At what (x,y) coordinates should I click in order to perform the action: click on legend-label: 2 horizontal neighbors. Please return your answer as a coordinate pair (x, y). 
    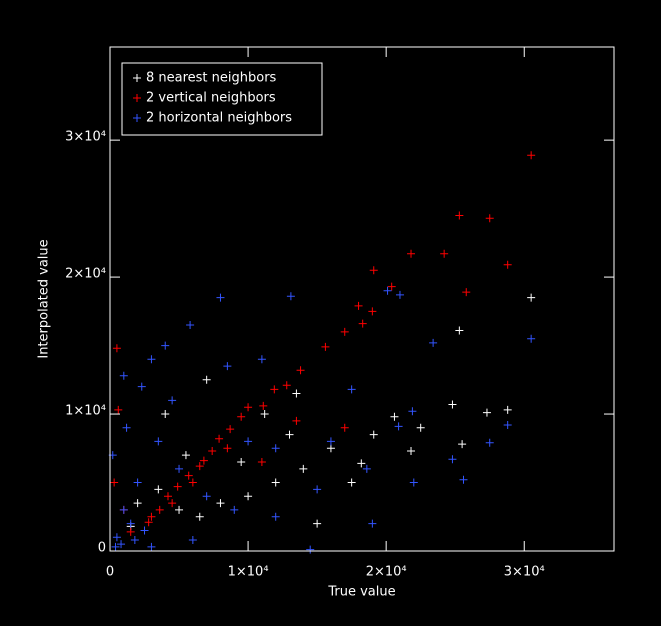
    Looking at the image, I should click on (219, 118).